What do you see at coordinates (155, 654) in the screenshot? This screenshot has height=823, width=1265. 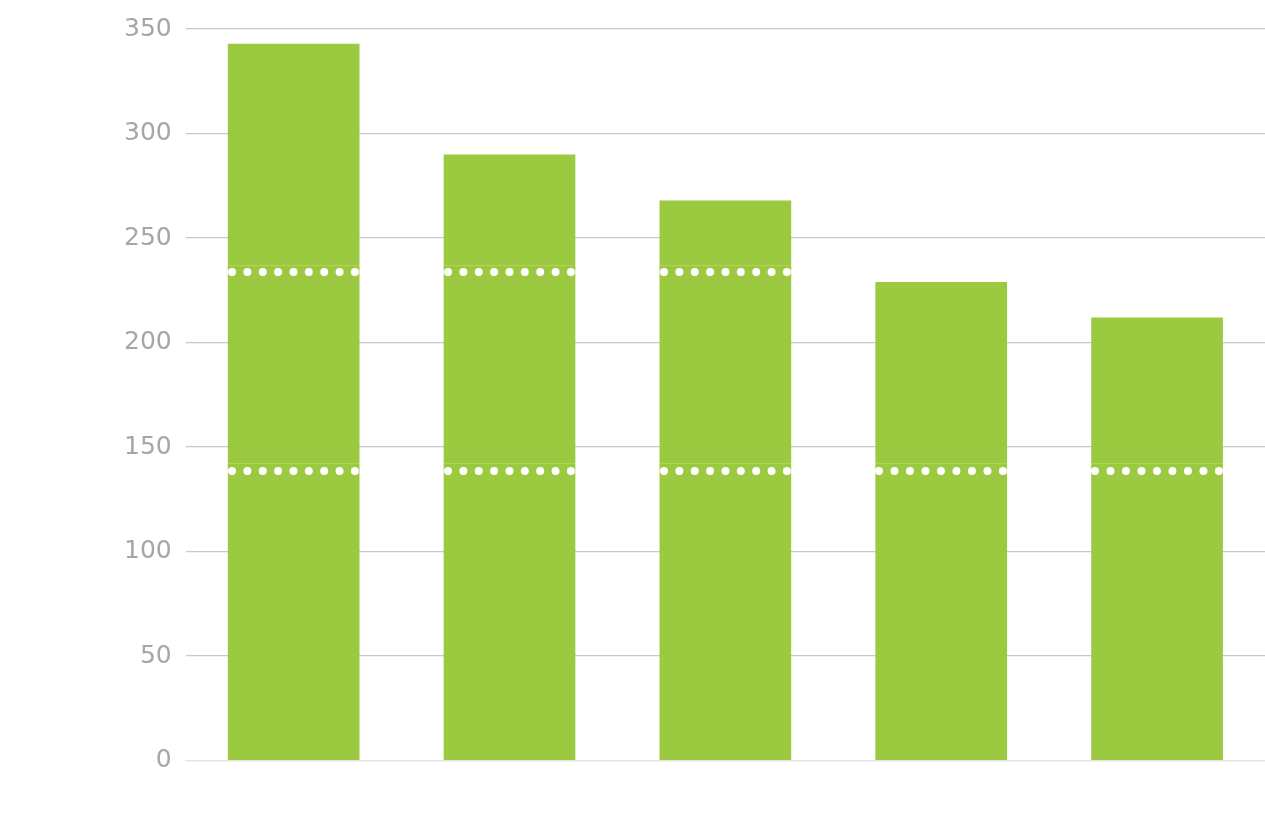 I see `y-tick-label: 50` at bounding box center [155, 654].